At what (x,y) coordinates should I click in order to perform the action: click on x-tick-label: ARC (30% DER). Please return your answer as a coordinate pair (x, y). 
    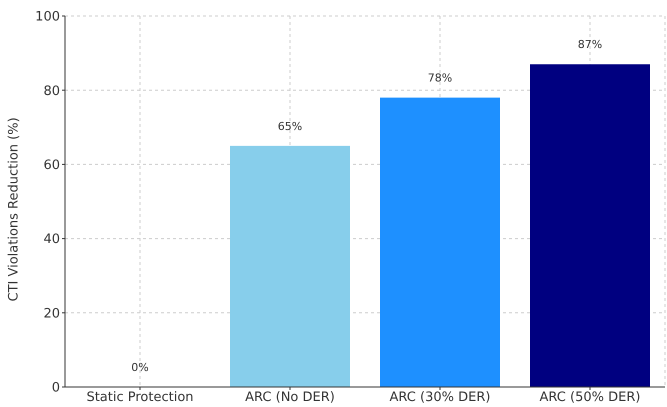
    Looking at the image, I should click on (440, 398).